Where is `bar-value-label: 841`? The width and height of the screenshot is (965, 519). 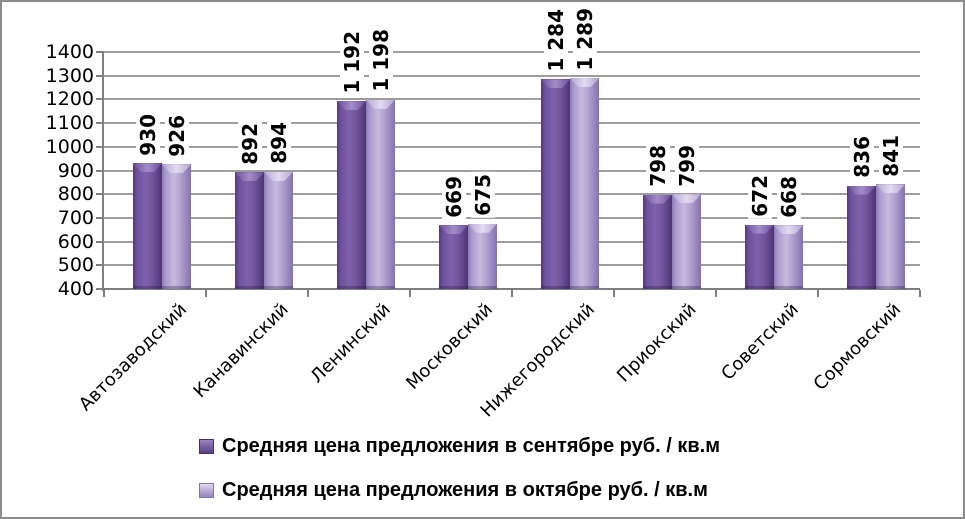 bar-value-label: 841 is located at coordinates (890, 155).